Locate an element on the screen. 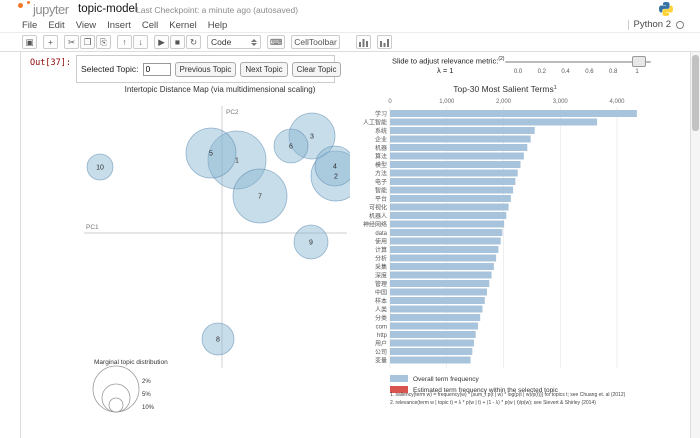  menu-file: File is located at coordinates (30, 25).